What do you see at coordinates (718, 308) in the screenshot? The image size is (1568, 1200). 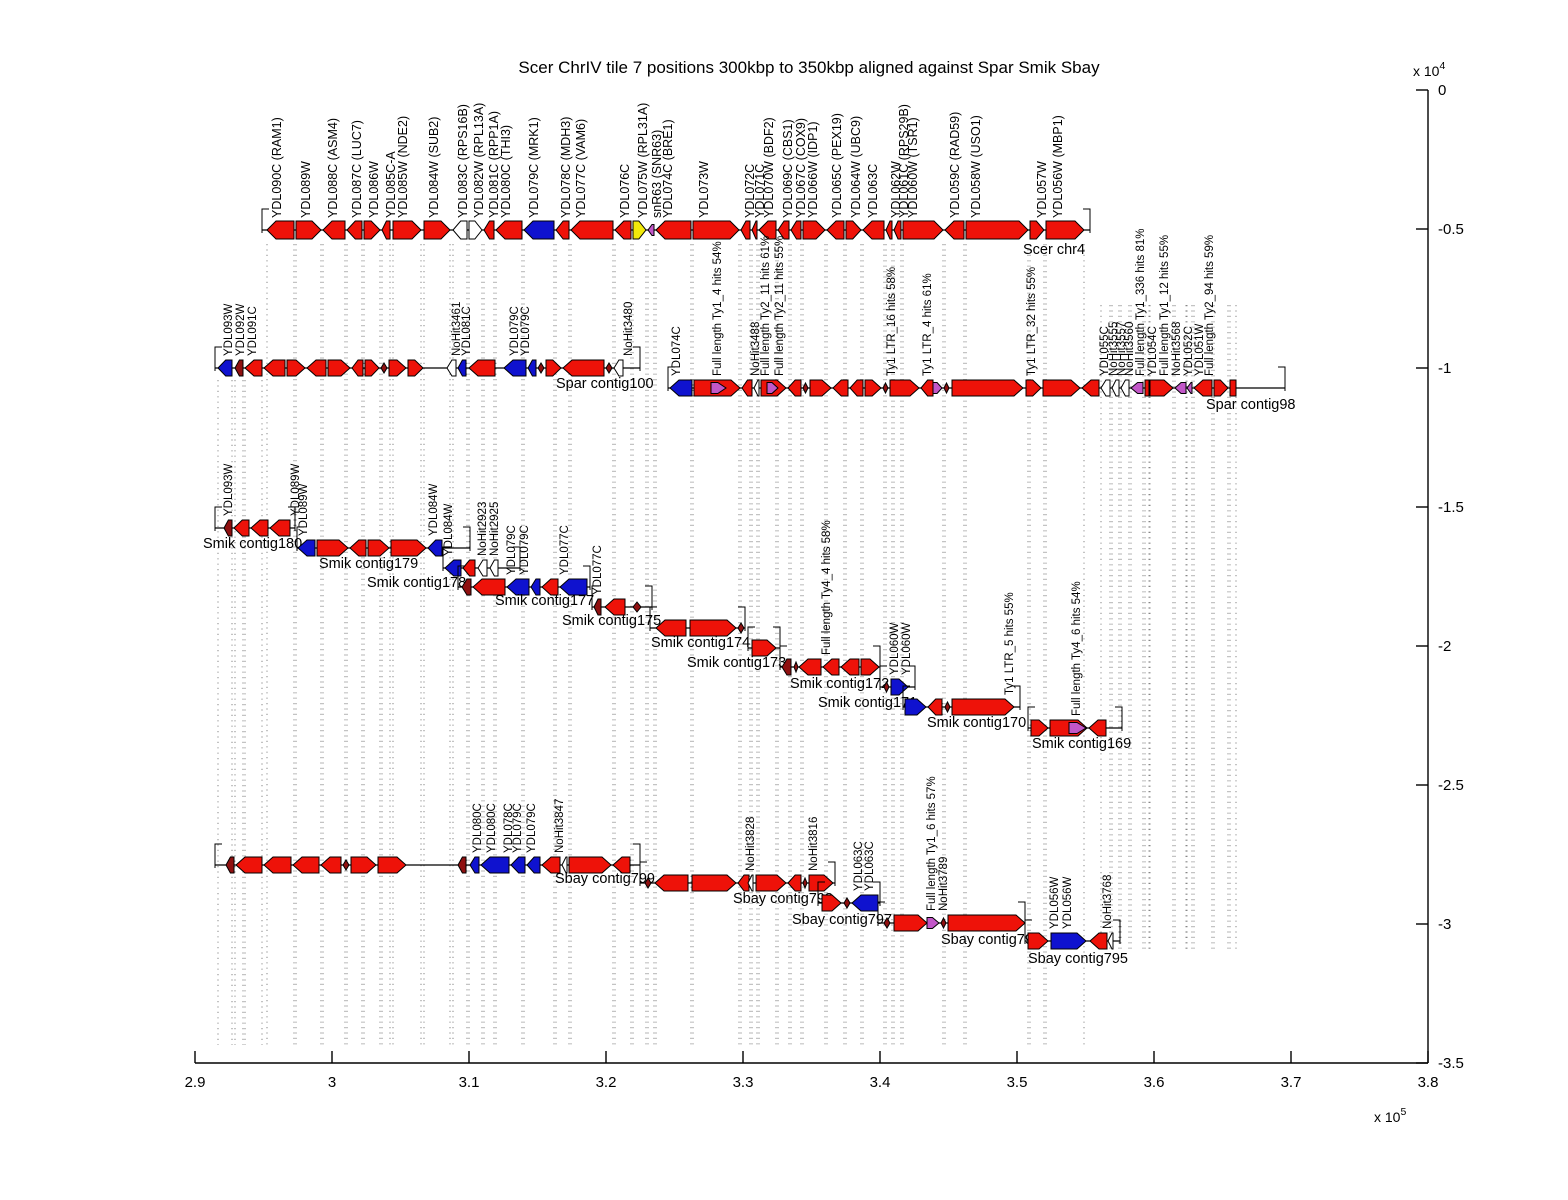 I see `feature-label: Full length Ty1_4 hits 54%` at bounding box center [718, 308].